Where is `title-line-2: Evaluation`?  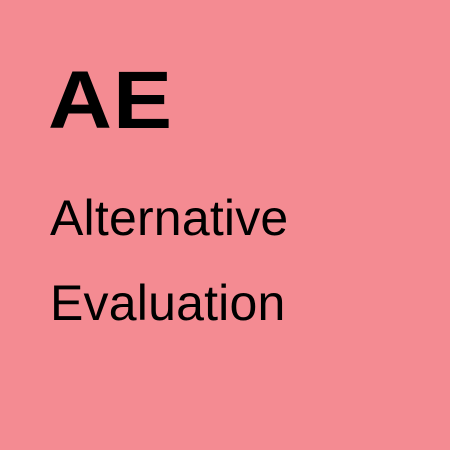 title-line-2: Evaluation is located at coordinates (168, 303).